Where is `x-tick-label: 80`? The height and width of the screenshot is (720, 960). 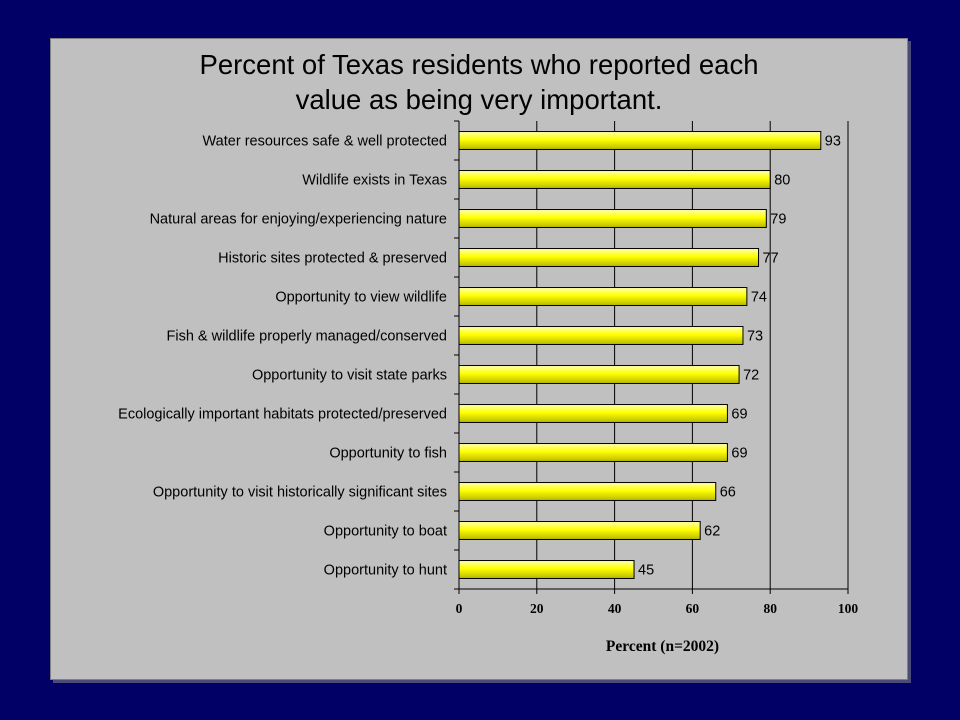
x-tick-label: 80 is located at coordinates (770, 608).